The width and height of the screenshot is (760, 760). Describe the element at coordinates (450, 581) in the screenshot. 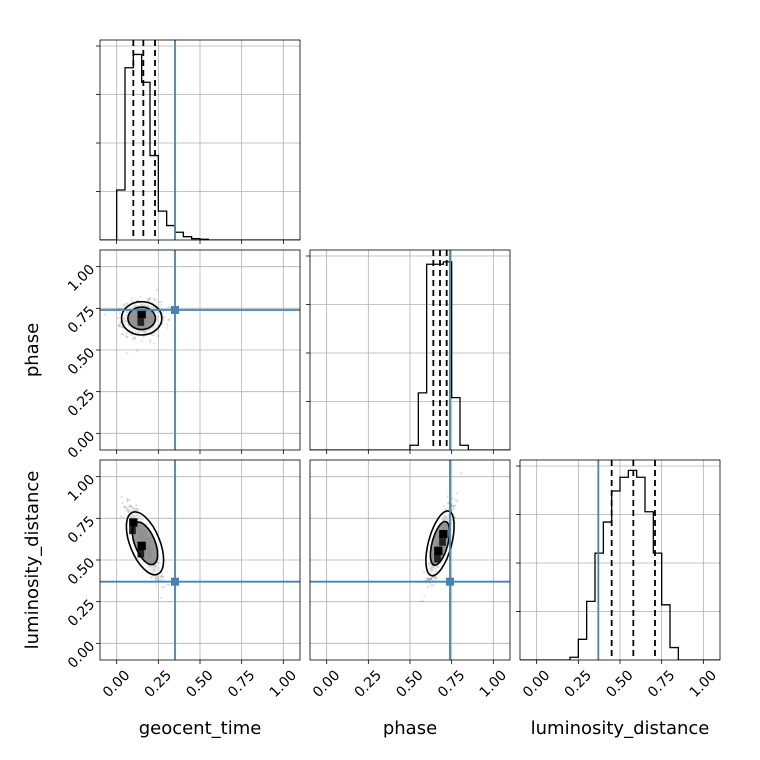

I see `truth-marker` at that location.